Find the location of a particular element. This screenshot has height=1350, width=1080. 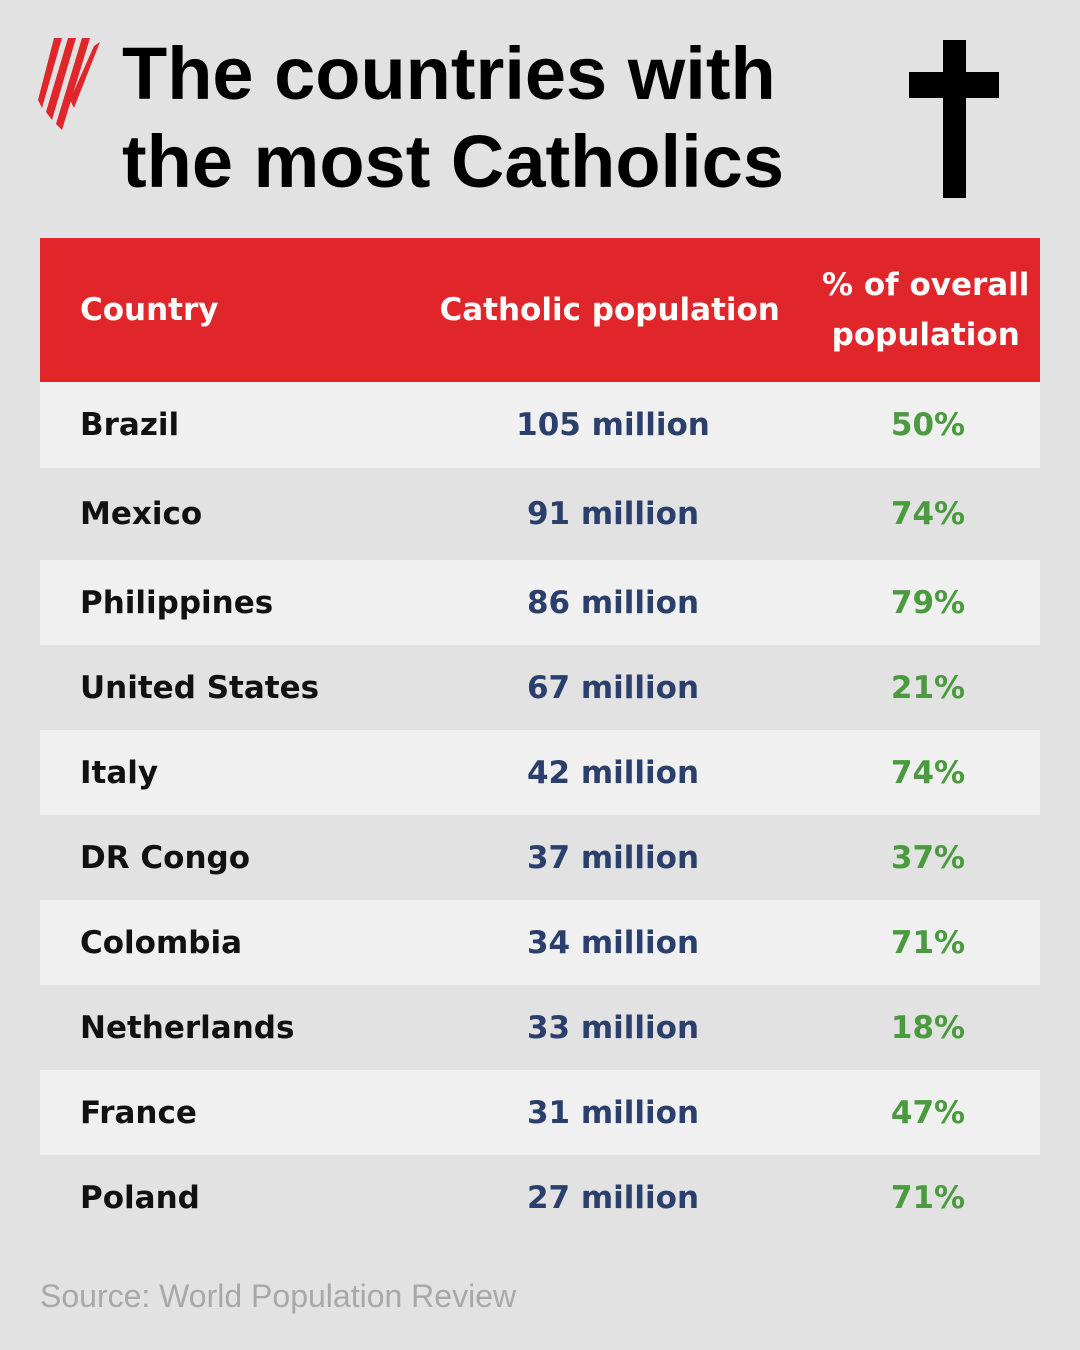

table-cell: Italy is located at coordinates (119, 772).